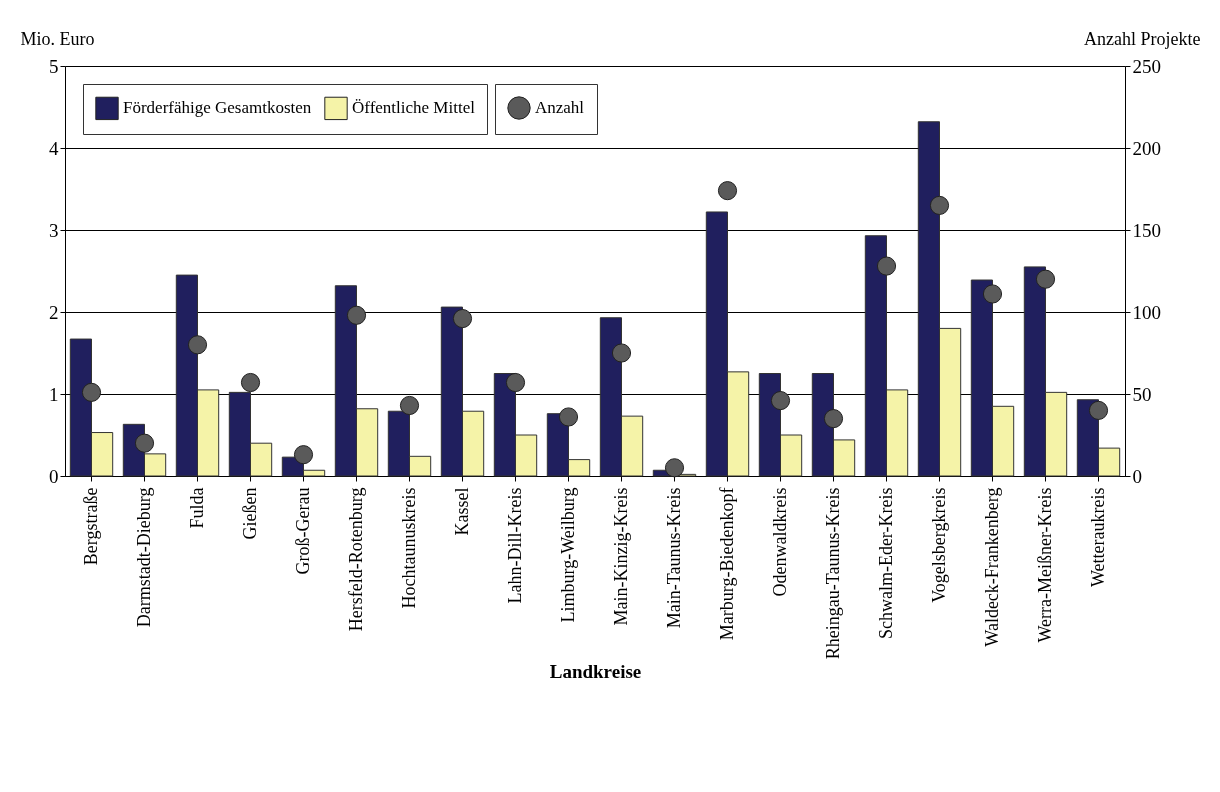 This screenshot has width=1220, height=792. Describe the element at coordinates (620, 556) in the screenshot. I see `x-tick-label: Main-Kinzig-Kreis` at that location.